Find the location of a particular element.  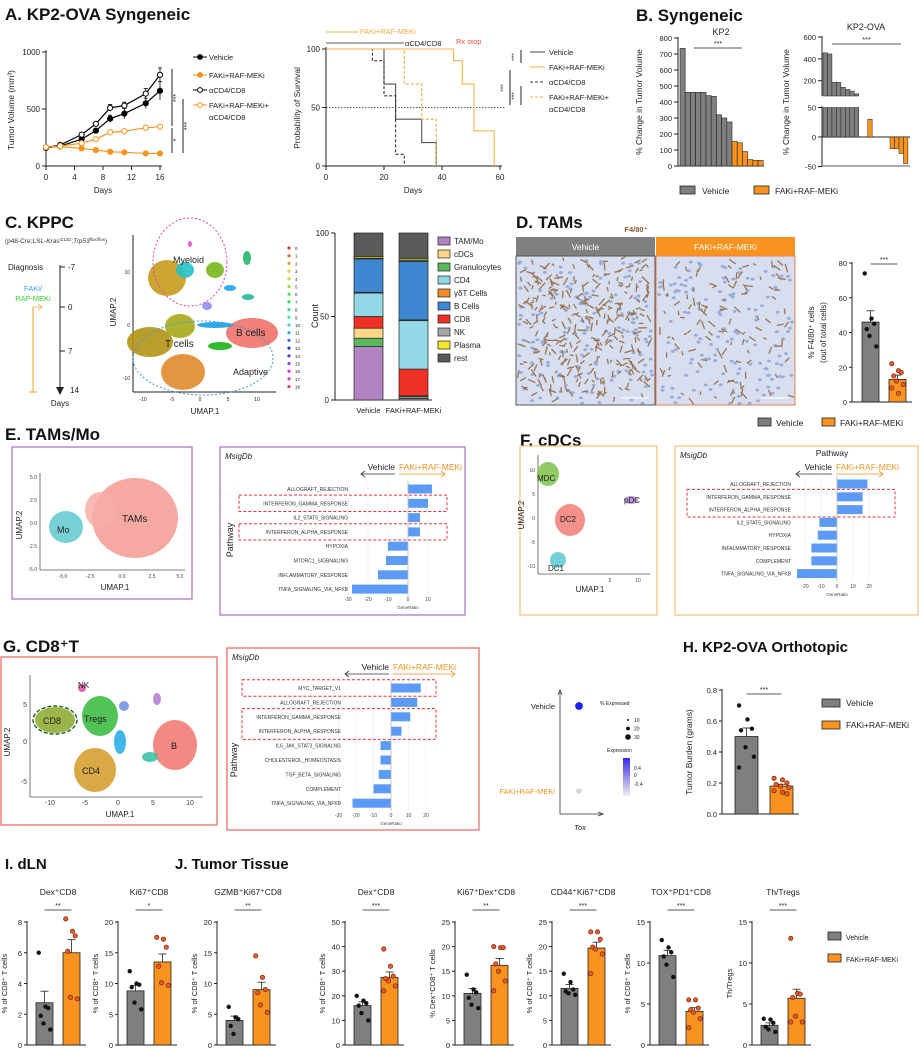

e-pathway-pathway-bar is located at coordinates (418, 503).